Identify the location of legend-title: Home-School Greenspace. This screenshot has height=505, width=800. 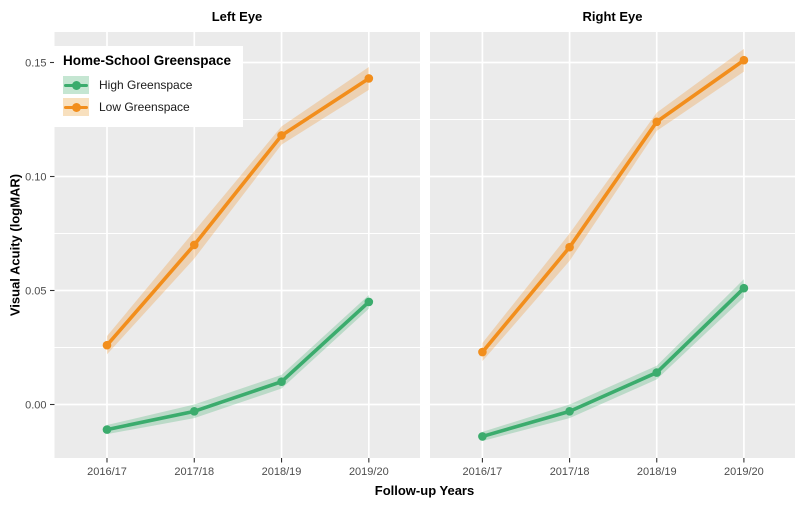
(147, 60).